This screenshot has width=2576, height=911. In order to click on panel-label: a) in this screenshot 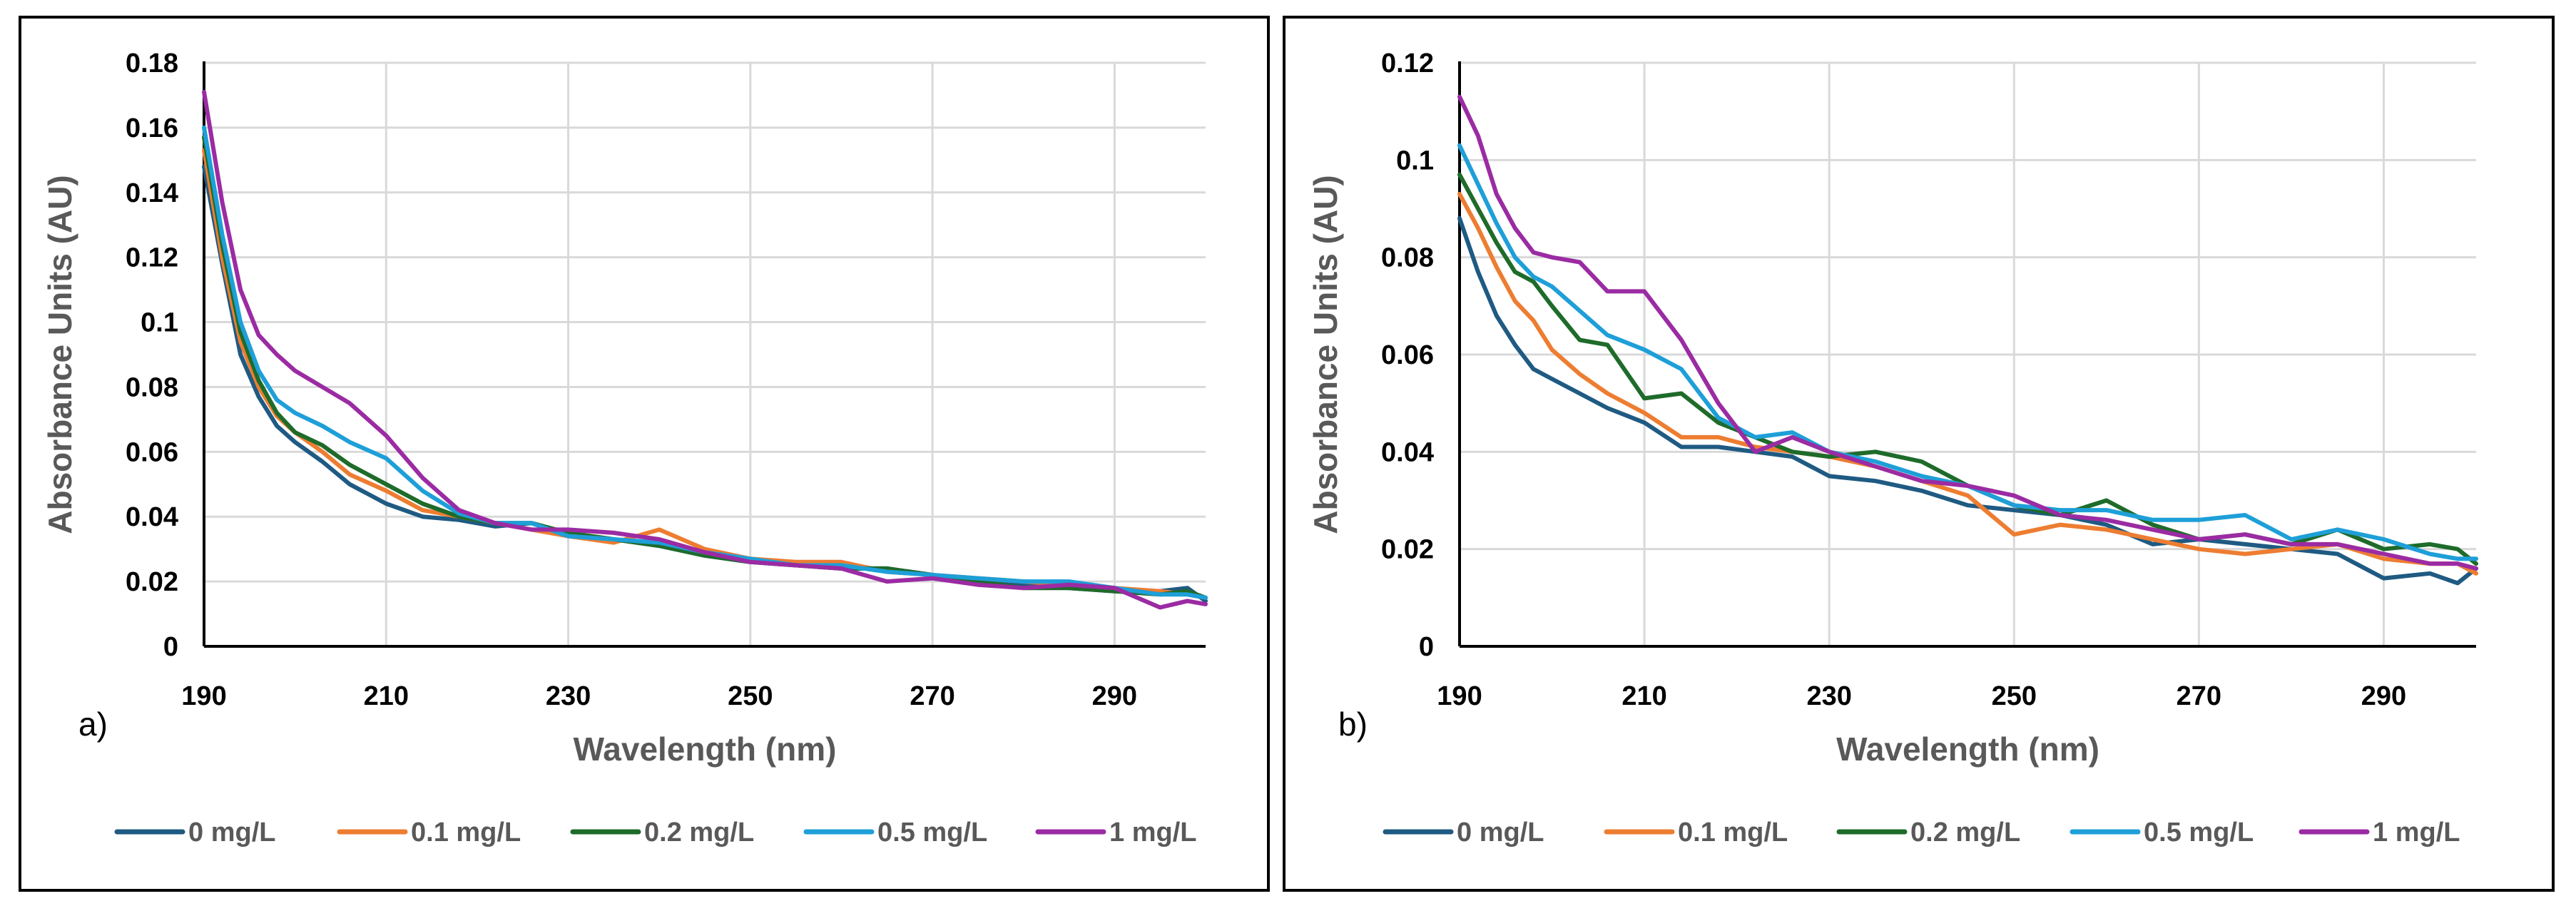, I will do `click(93, 725)`.